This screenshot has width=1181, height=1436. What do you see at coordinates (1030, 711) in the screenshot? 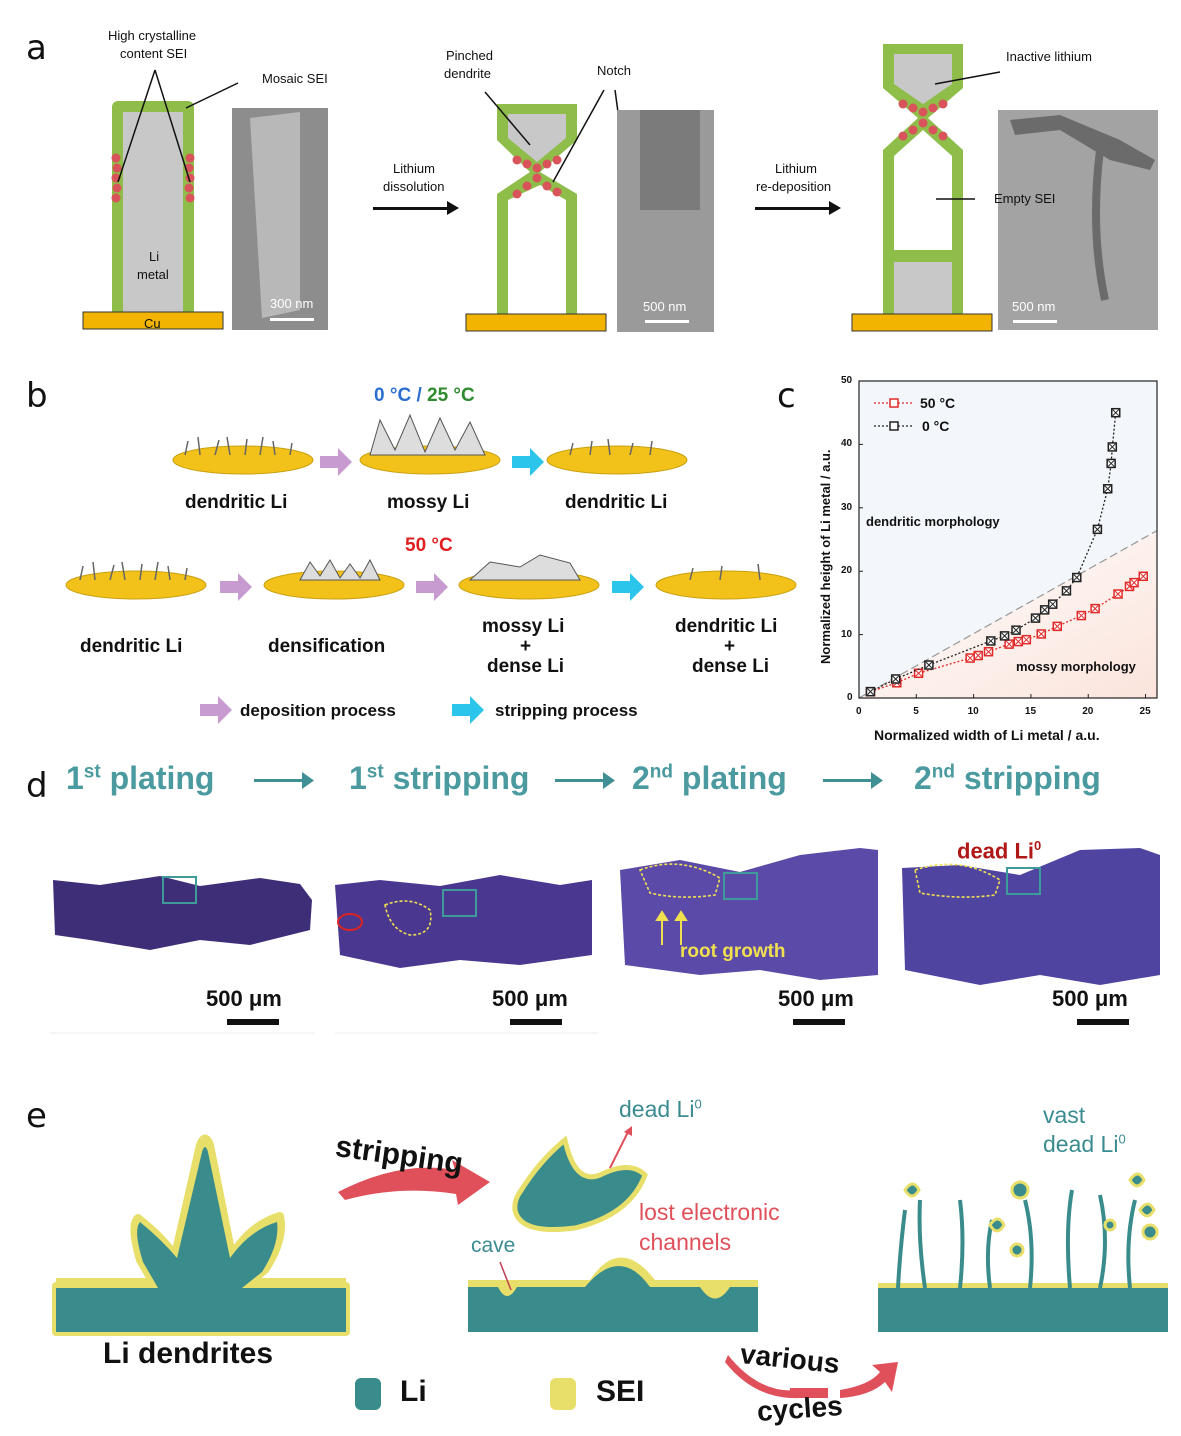
I see `x-tick-label: 15` at bounding box center [1030, 711].